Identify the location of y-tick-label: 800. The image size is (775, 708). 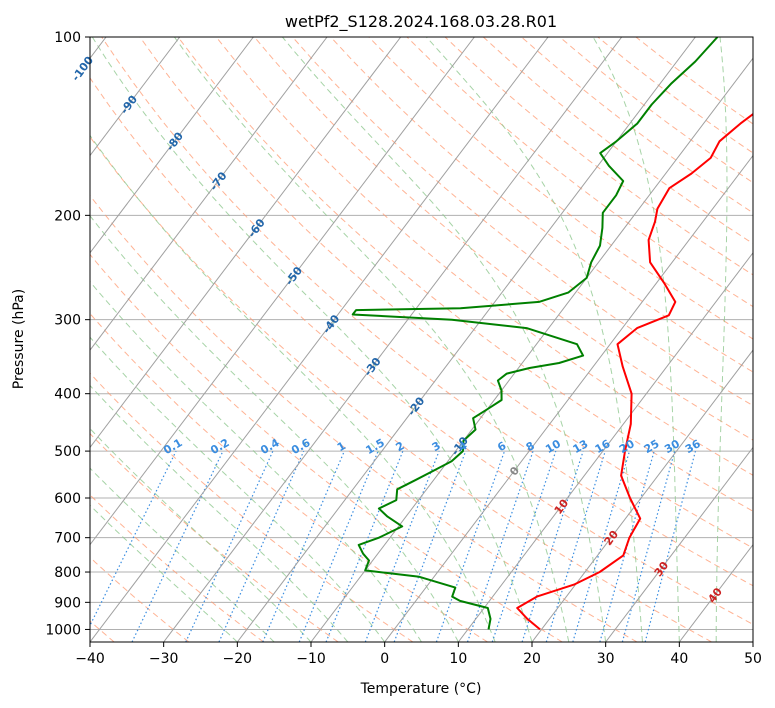
(67, 573).